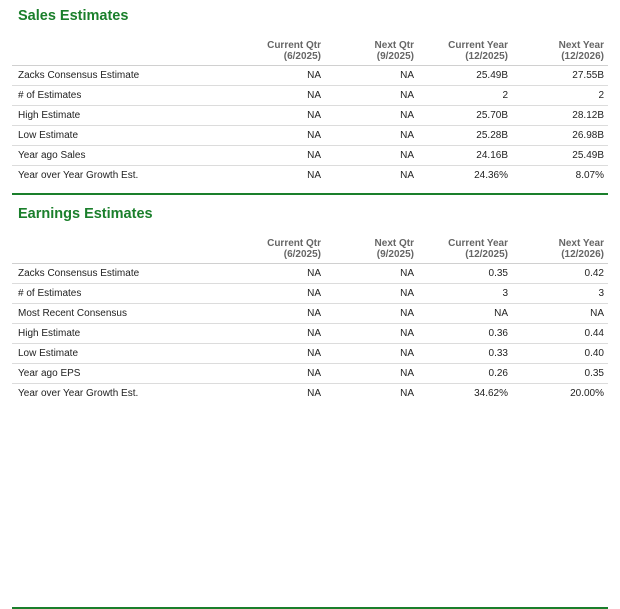 This screenshot has width=620, height=609. I want to click on row-value: 3, so click(560, 293).